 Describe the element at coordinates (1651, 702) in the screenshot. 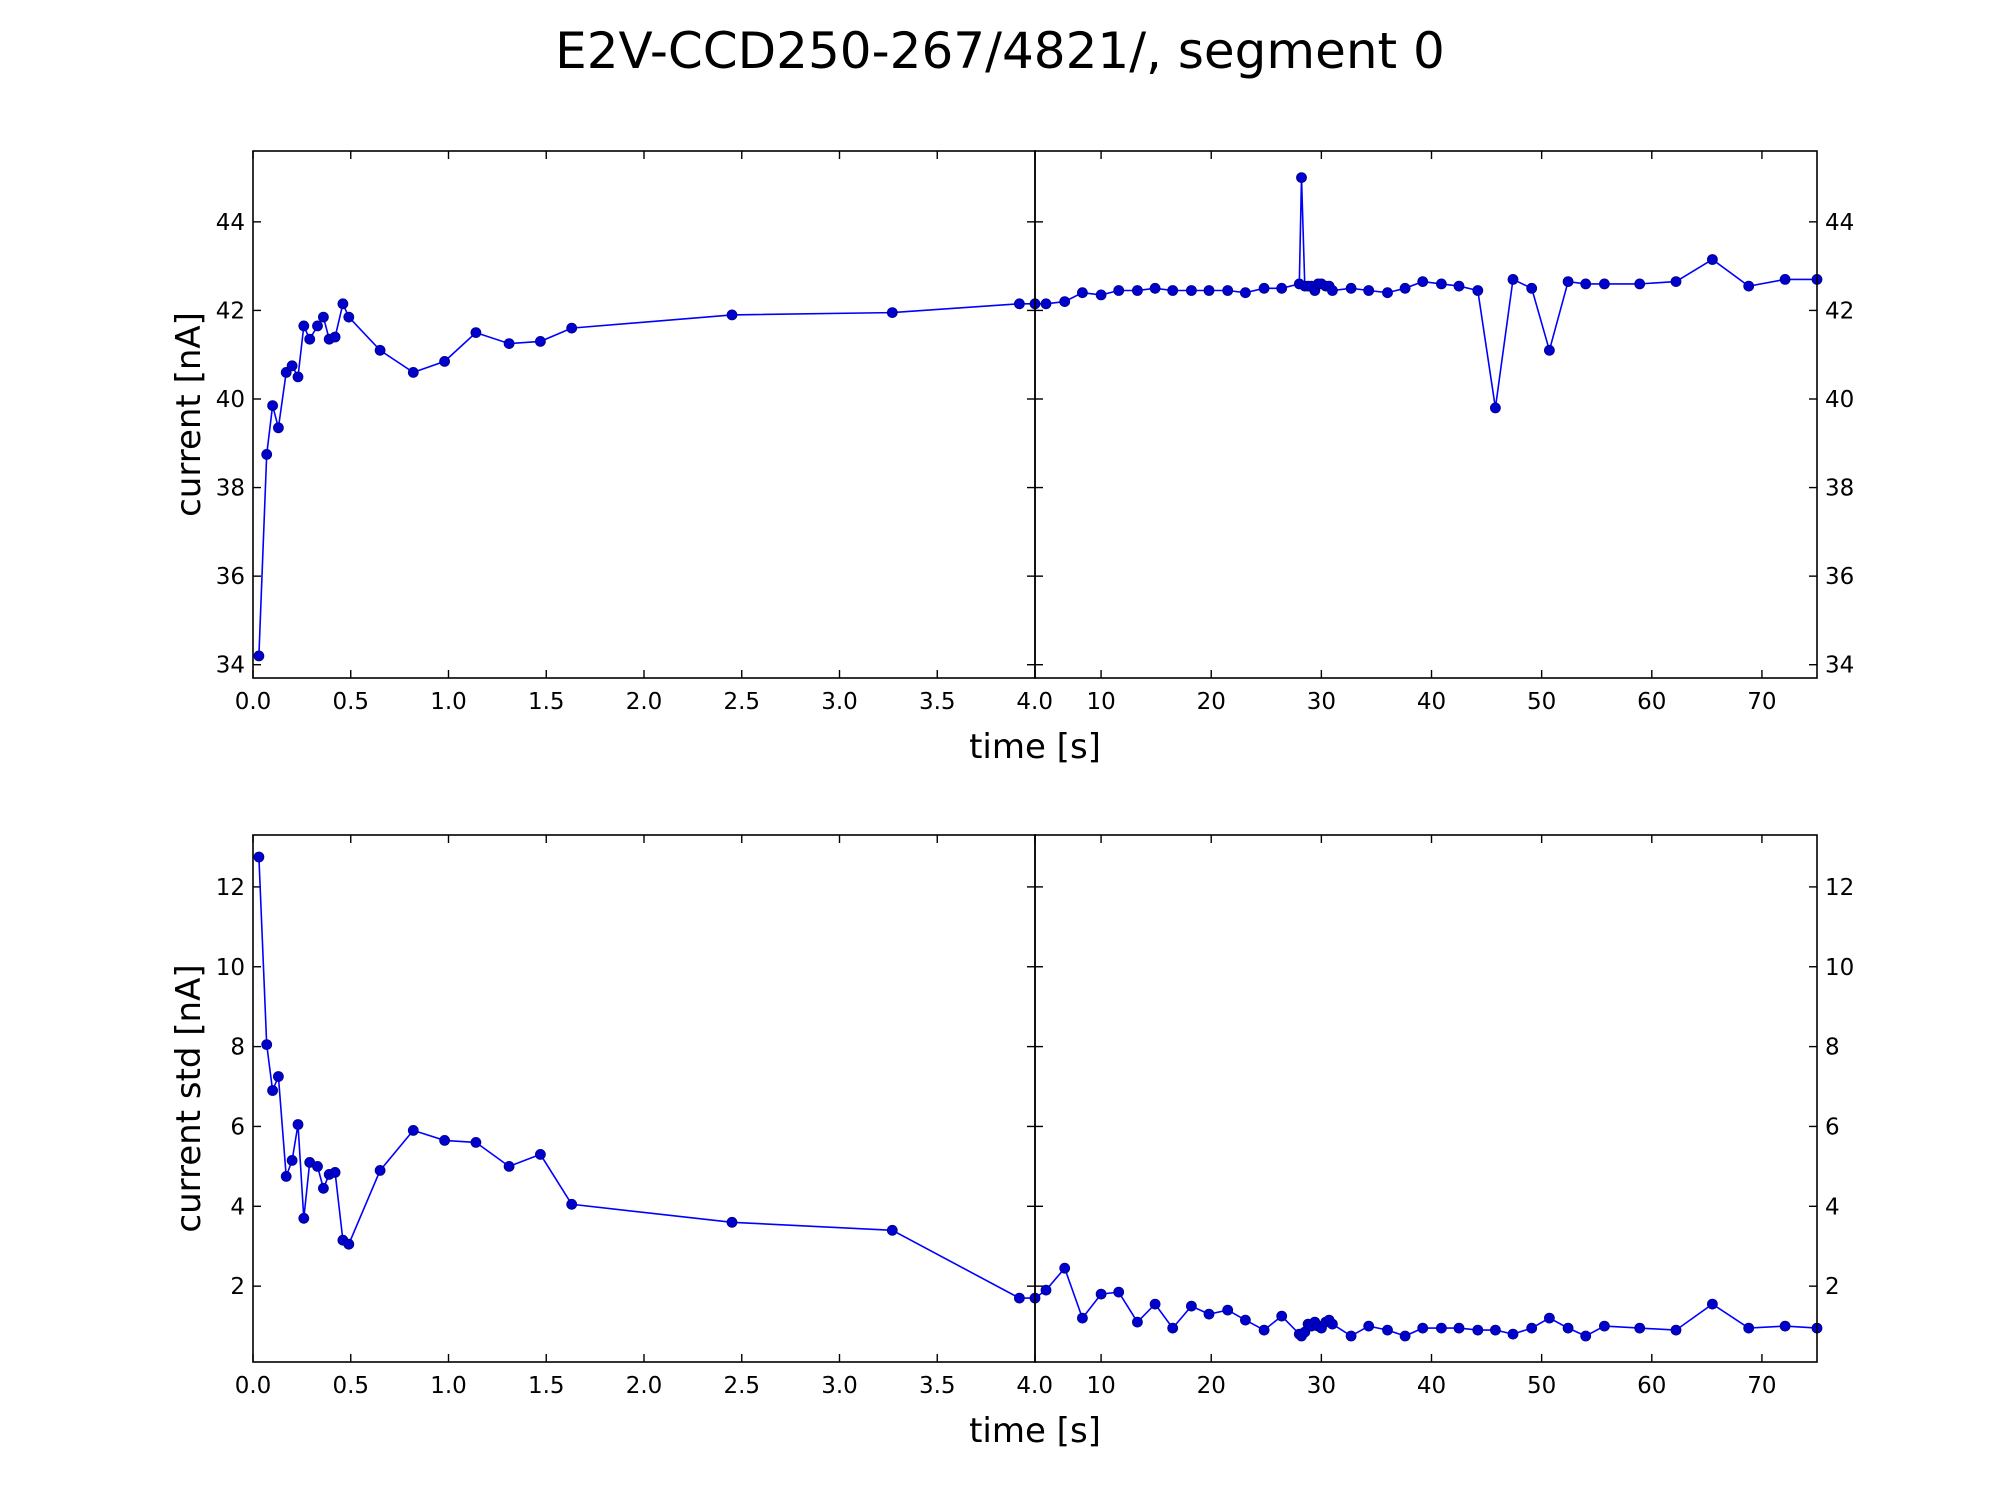

I see `x-tick-label: 60` at that location.